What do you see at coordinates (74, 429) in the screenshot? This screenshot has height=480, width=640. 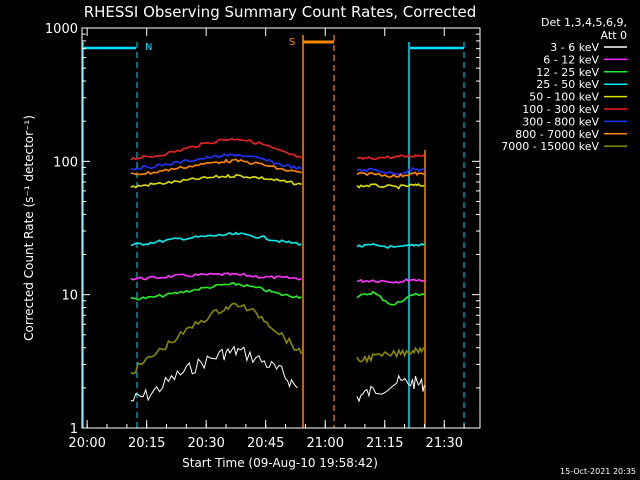 I see `y-tick-label-1: 1` at bounding box center [74, 429].